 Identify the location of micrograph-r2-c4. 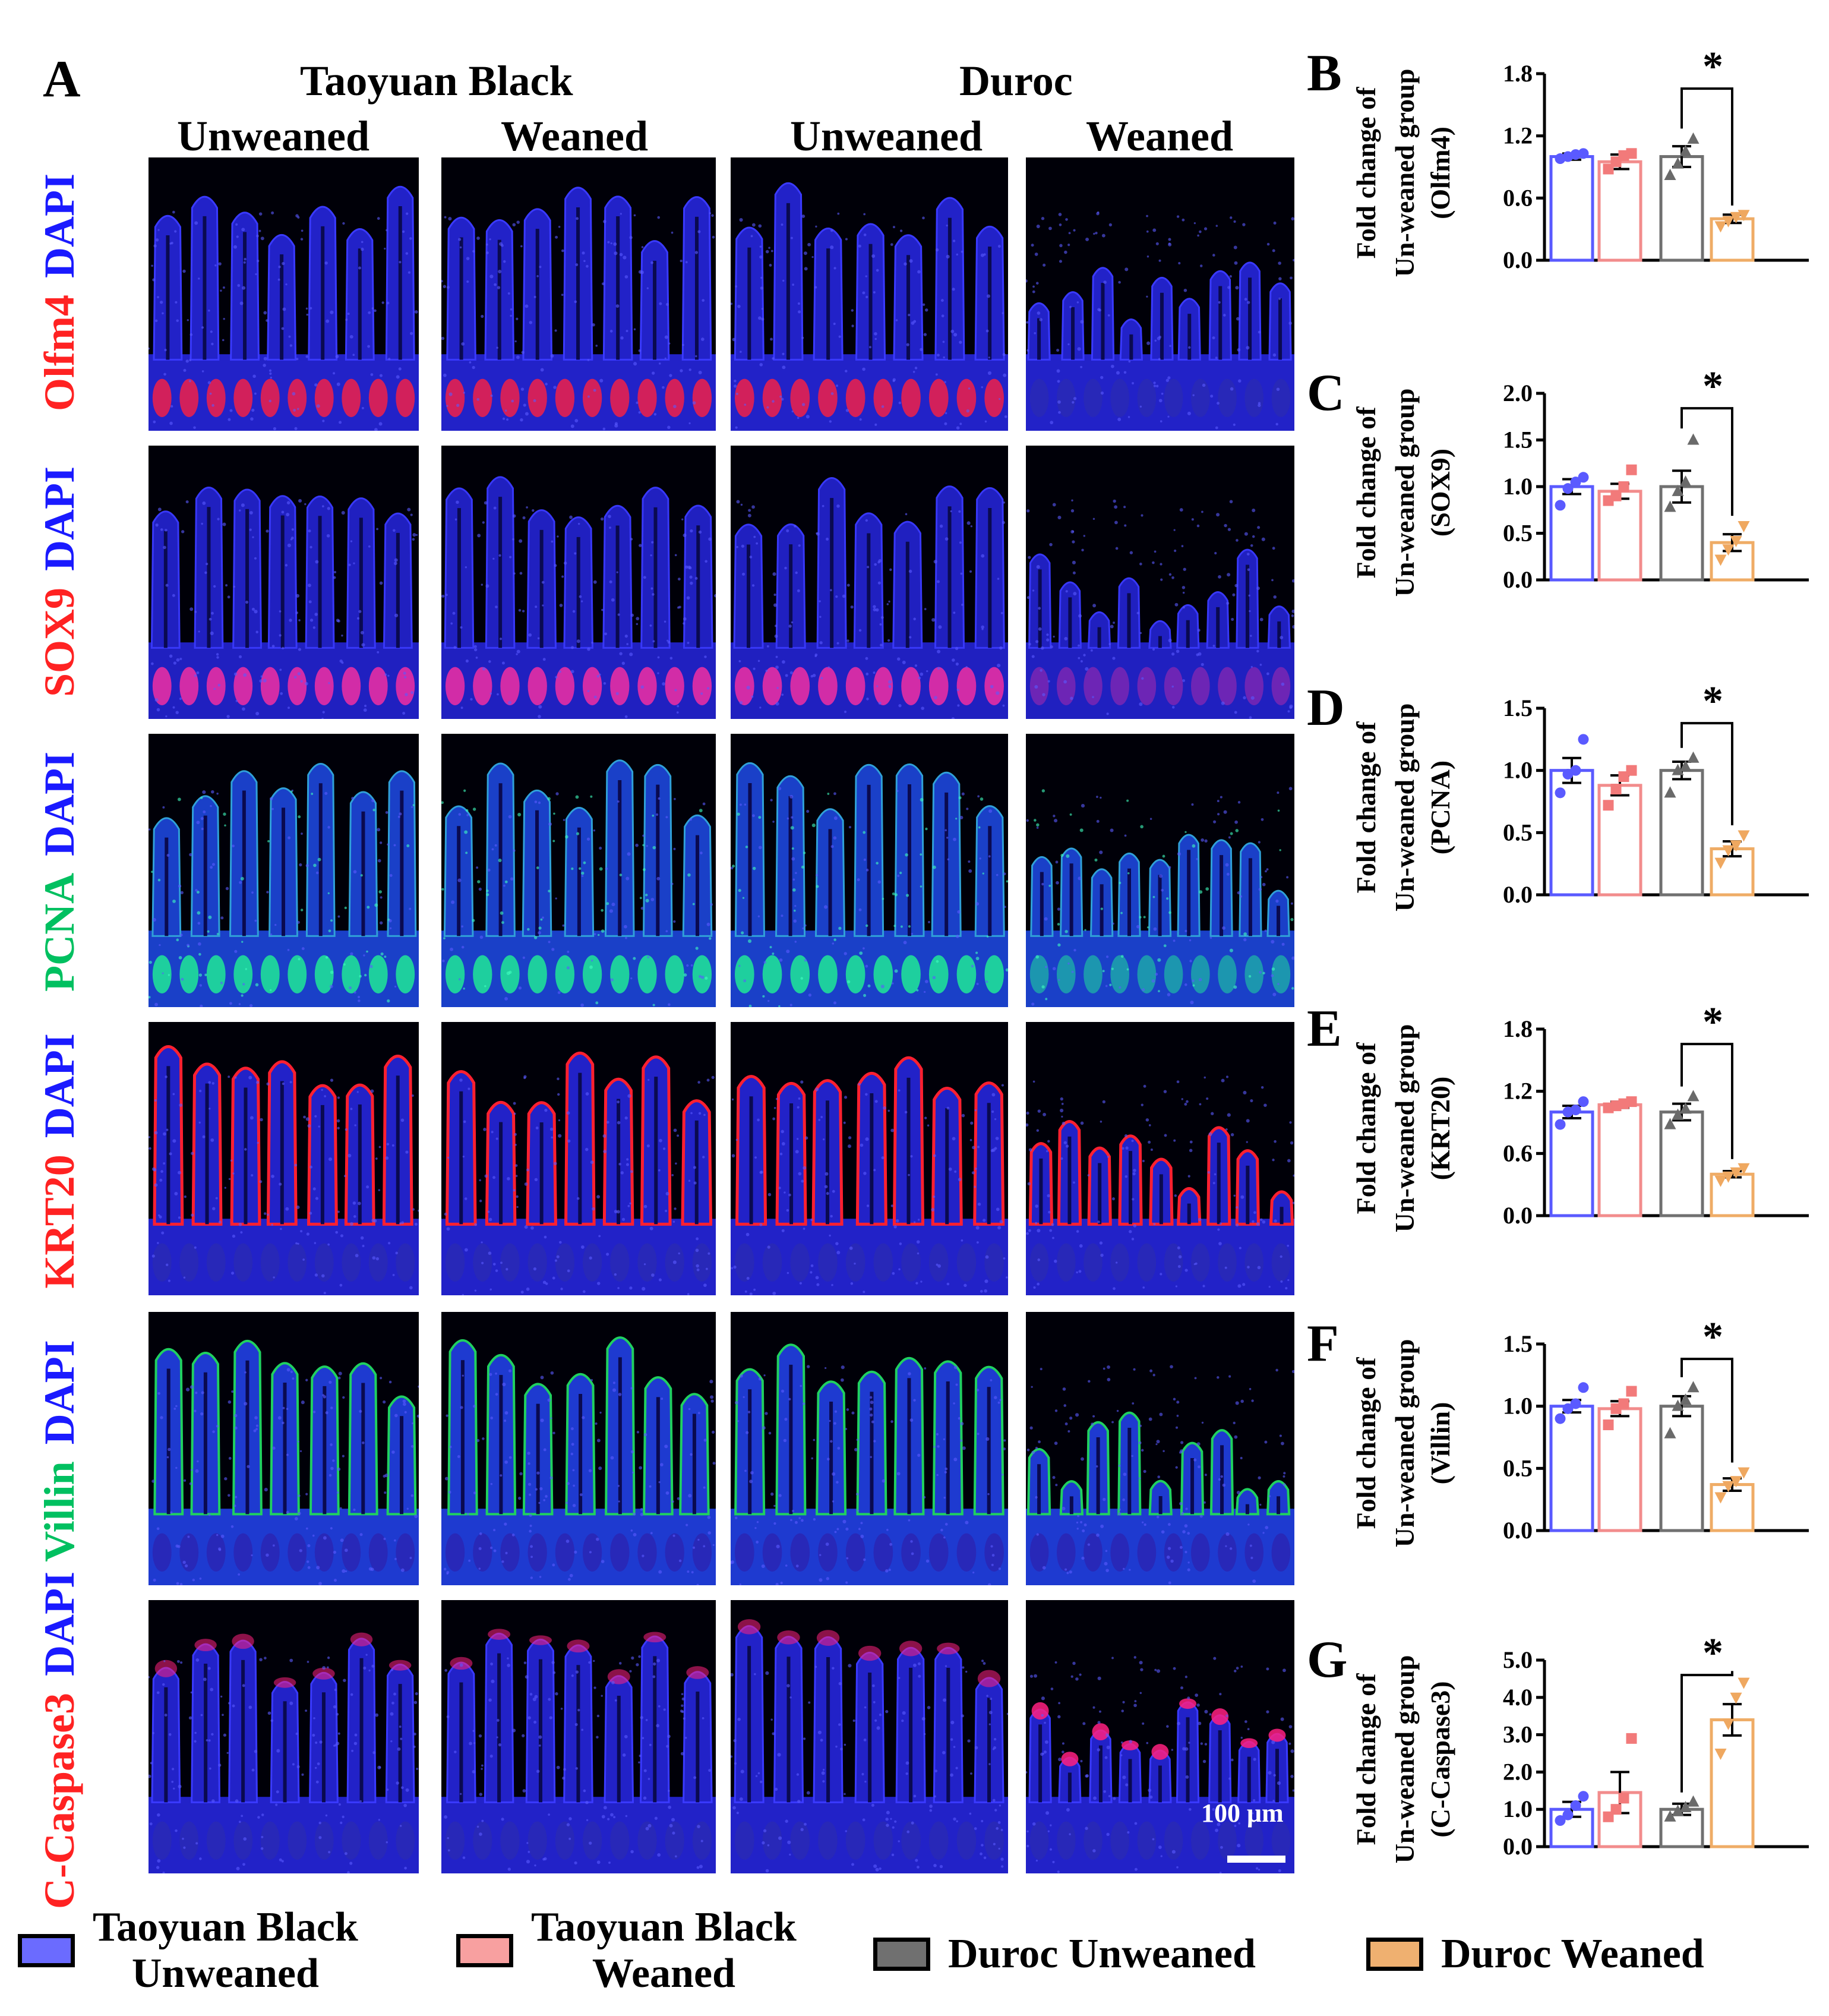
(1160, 582).